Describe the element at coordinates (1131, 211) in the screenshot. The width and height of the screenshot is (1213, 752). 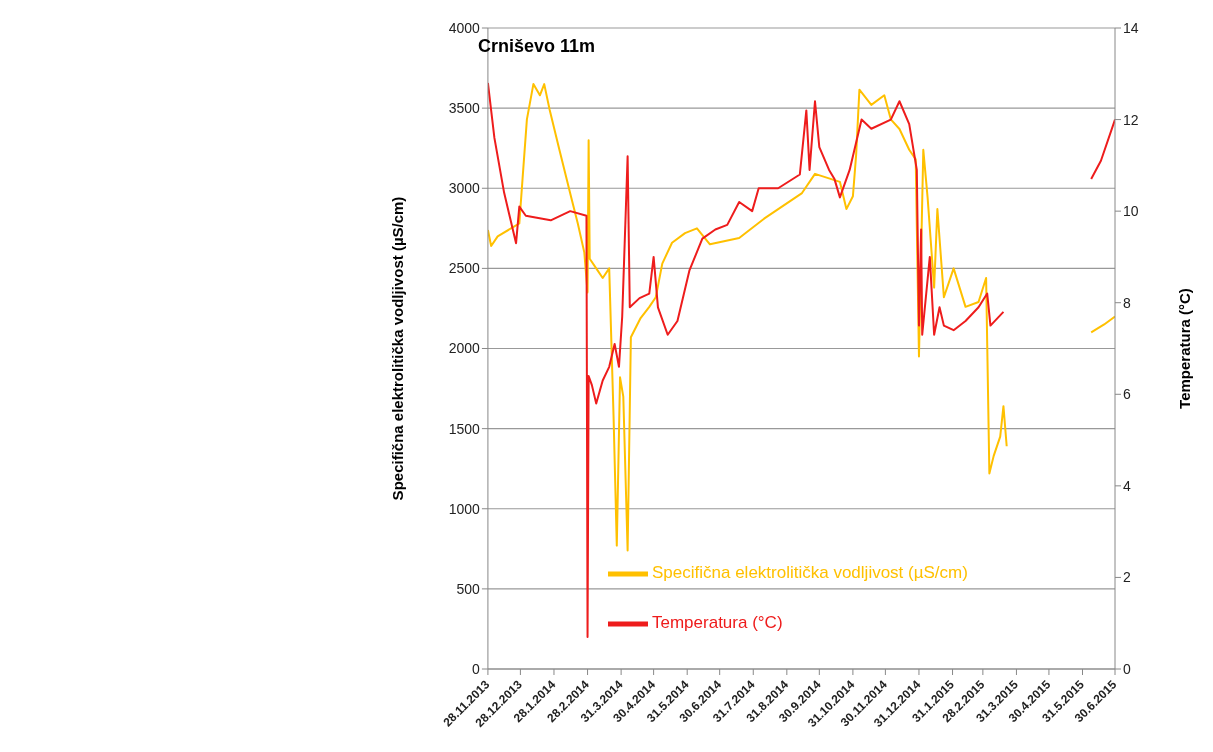
I see `y2-tick-label: 10` at that location.